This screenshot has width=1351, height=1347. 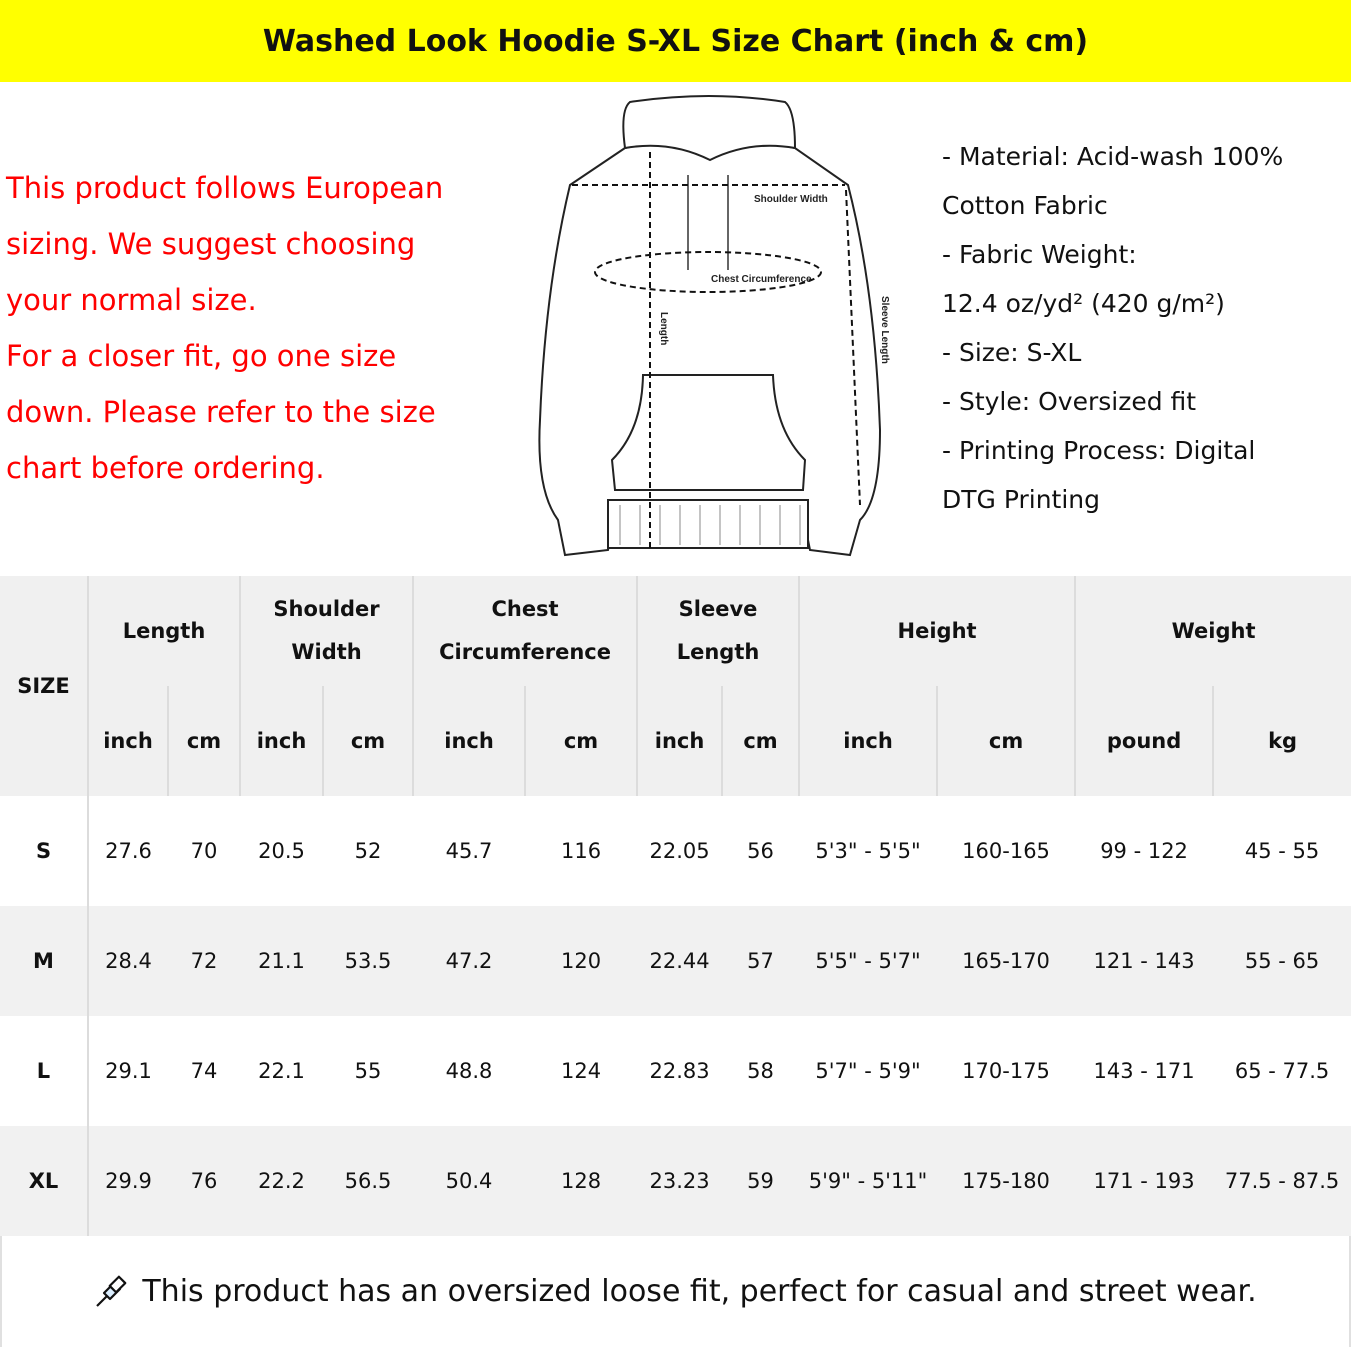 I want to click on spec-line: Cotton Fabric, so click(x=1025, y=205).